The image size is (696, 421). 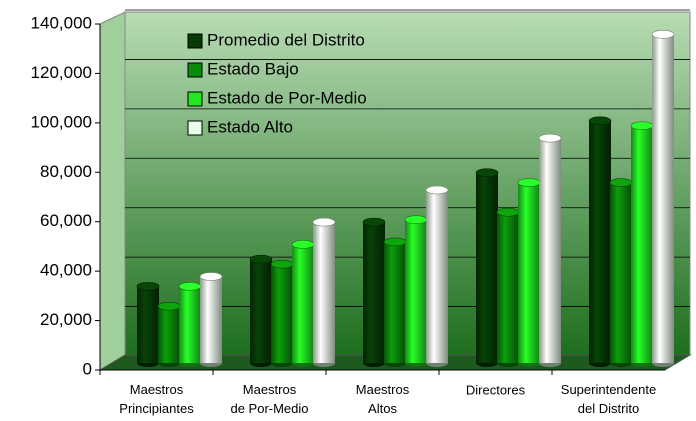 What do you see at coordinates (286, 39) in the screenshot?
I see `legend-label: Promedio del Distrito` at bounding box center [286, 39].